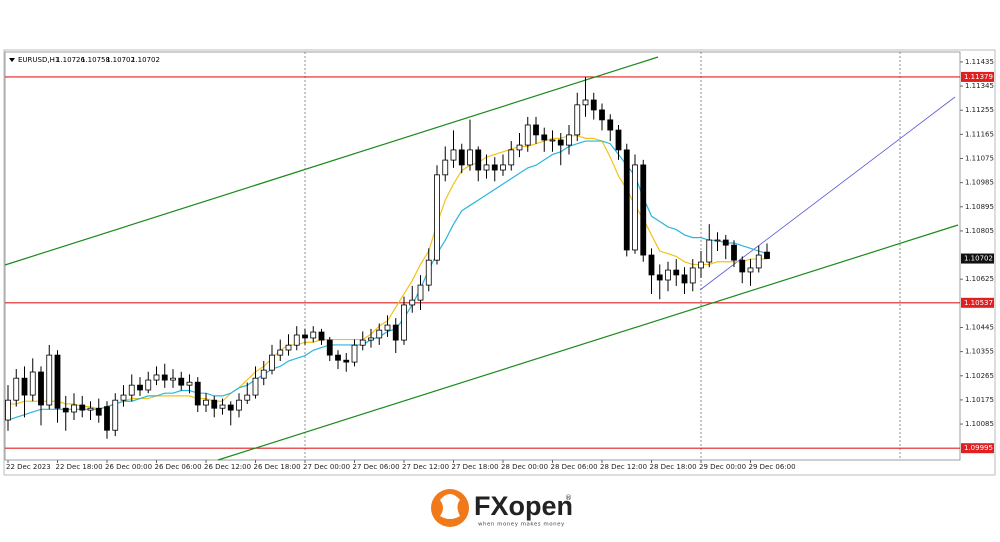  Describe the element at coordinates (425, 467) in the screenshot. I see `x-tick-label: 27 Dec 12:00` at that location.